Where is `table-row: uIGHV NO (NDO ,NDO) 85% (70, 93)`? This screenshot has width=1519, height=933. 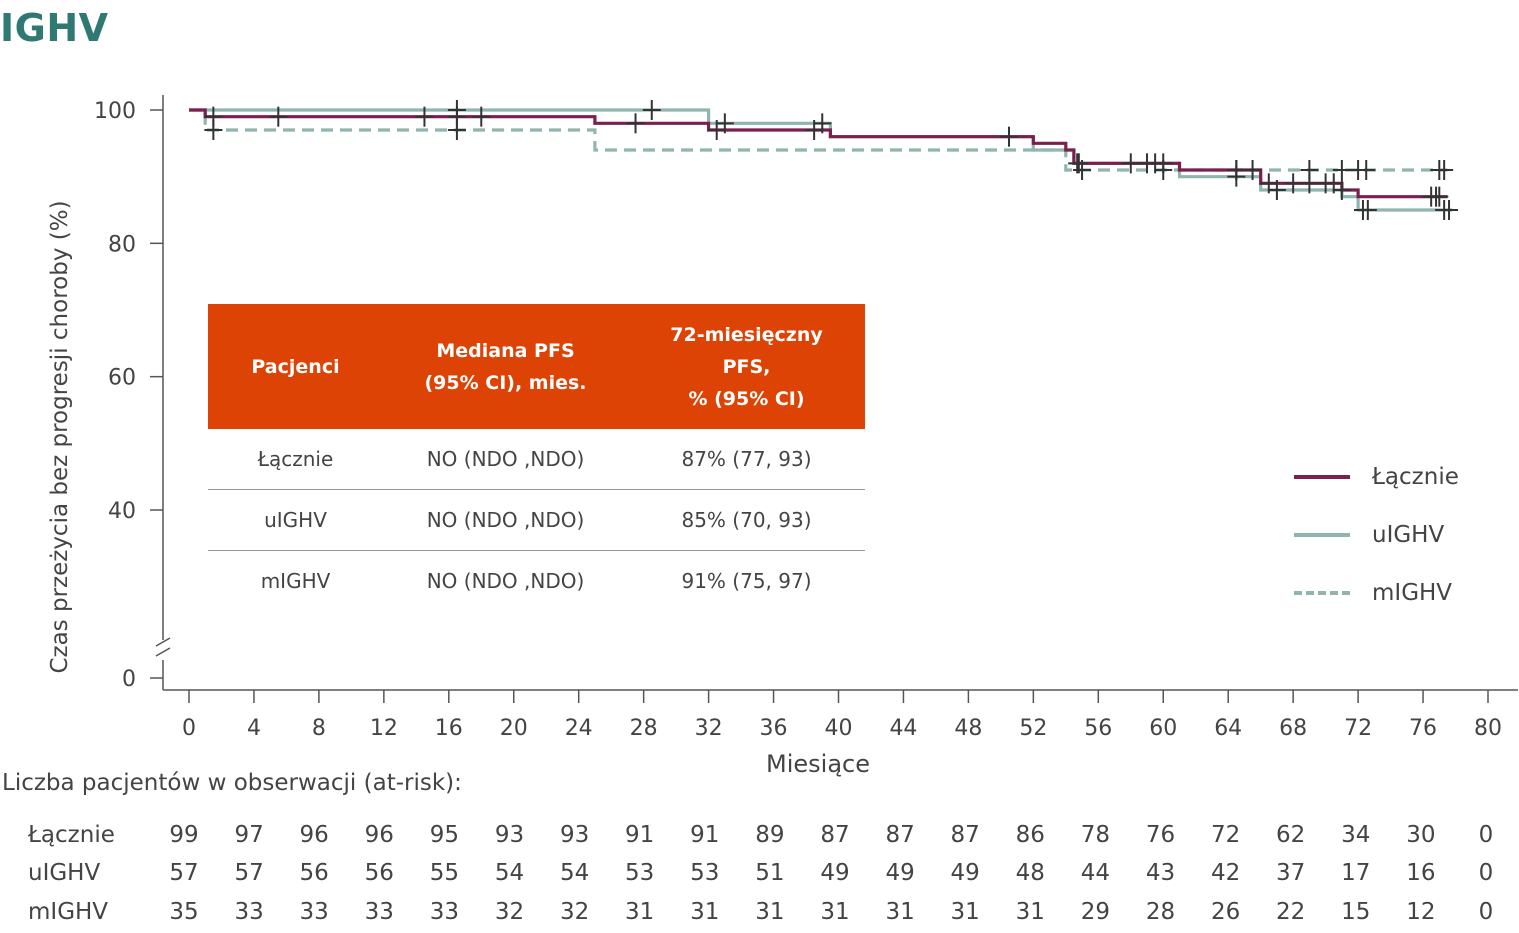 table-row: uIGHV NO (NDO ,NDO) 85% (70, 93) is located at coordinates (536, 520).